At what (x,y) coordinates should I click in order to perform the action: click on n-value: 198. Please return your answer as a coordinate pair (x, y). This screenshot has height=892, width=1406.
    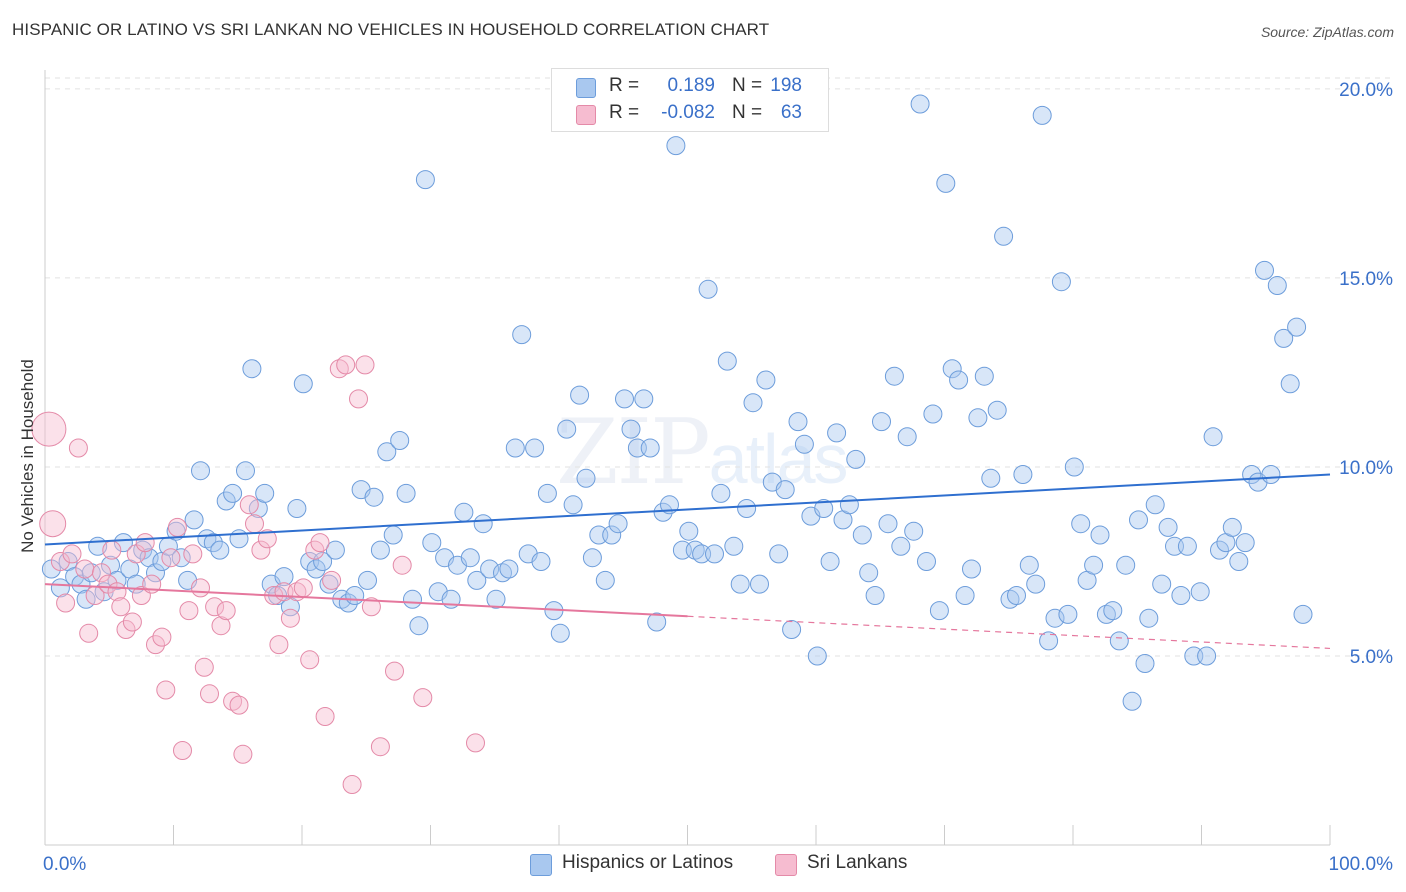
    Looking at the image, I should click on (786, 85).